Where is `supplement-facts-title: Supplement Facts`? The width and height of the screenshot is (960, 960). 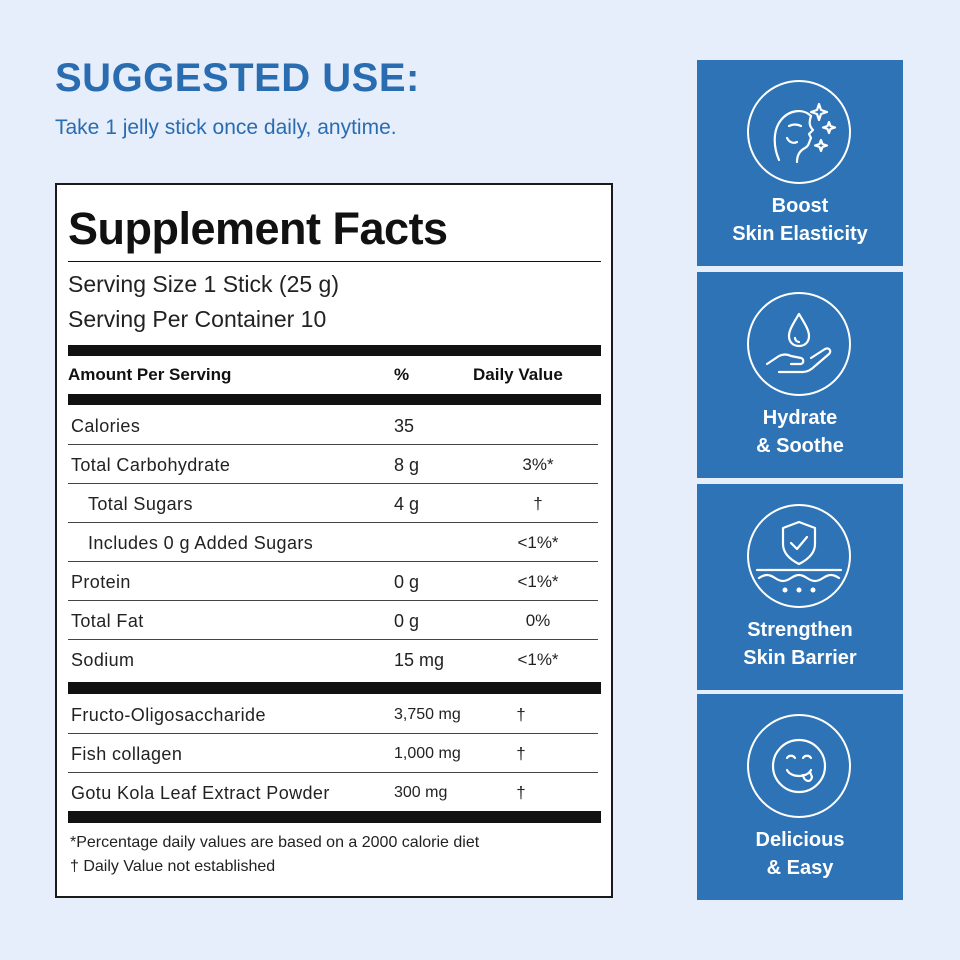
supplement-facts-title: Supplement Facts is located at coordinates (258, 228).